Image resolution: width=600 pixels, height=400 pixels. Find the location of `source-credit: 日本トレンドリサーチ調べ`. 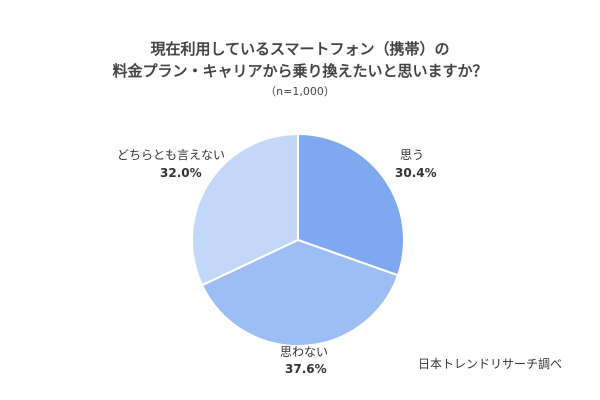

source-credit: 日本トレンドリサーチ調べ is located at coordinates (490, 364).